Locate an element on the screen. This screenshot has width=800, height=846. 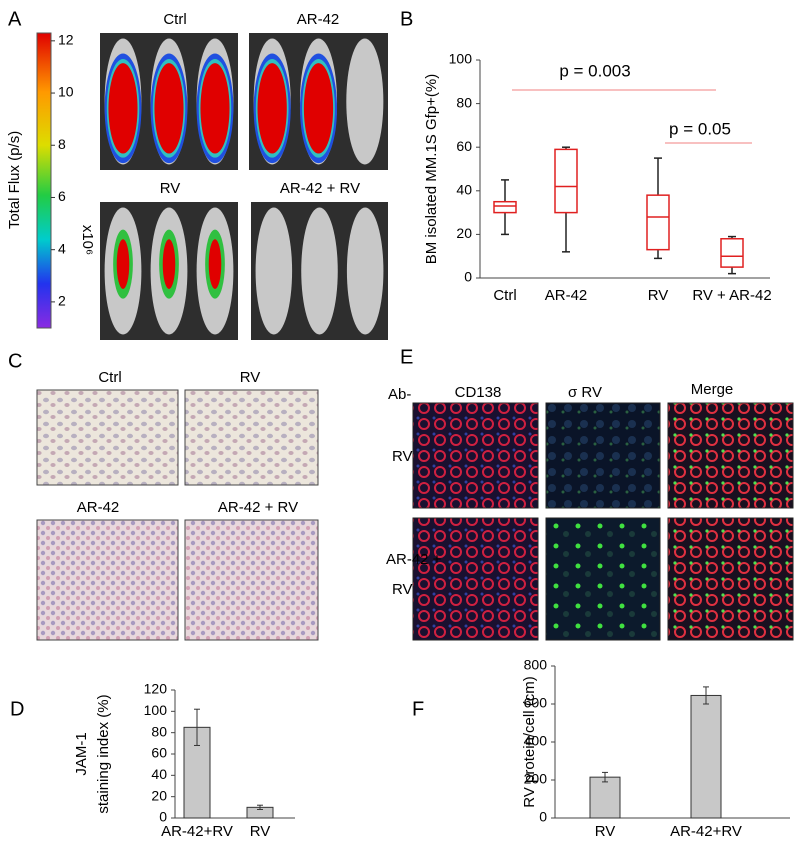
y-tick-label: 400 is located at coordinates (536, 741).